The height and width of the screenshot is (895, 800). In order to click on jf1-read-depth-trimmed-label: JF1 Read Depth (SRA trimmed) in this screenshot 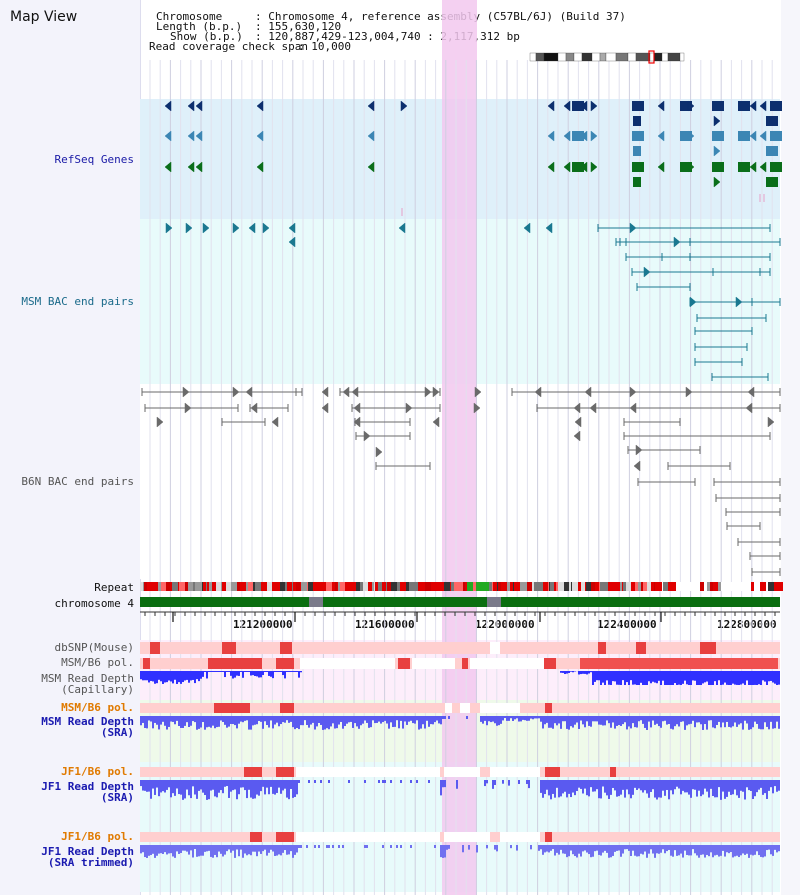, I will do `click(87, 857)`.